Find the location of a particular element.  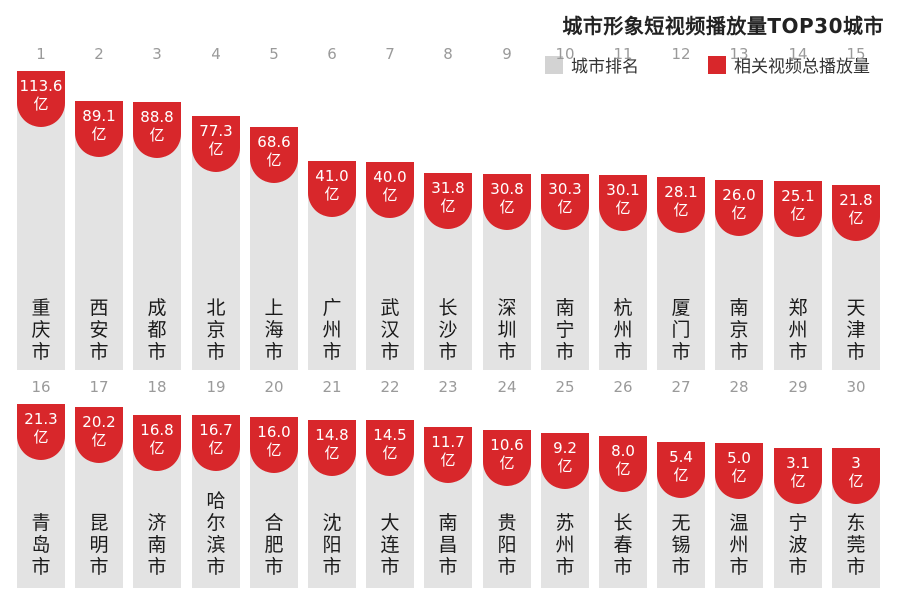

rank-label: 20 is located at coordinates (274, 387).